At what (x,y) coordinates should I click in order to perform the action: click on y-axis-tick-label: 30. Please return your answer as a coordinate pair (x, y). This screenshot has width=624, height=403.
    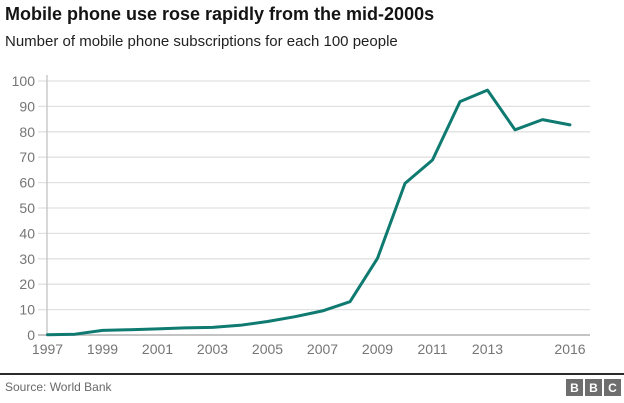
    Looking at the image, I should click on (27, 259).